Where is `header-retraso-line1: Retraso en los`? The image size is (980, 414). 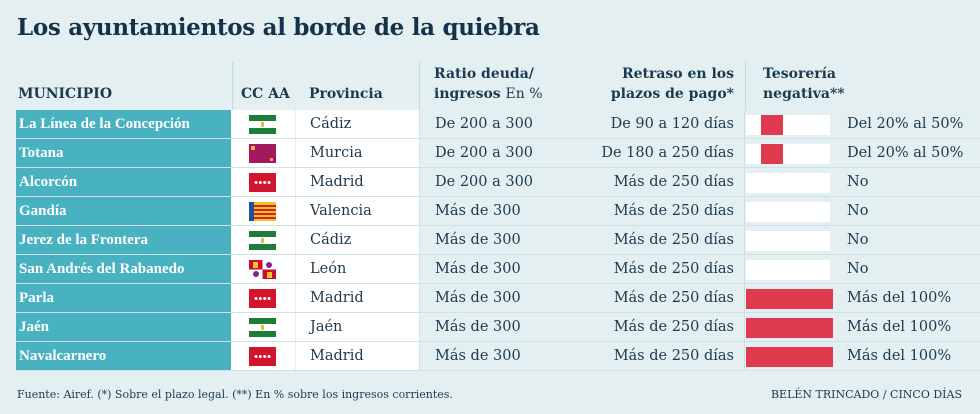 header-retraso-line1: Retraso en los is located at coordinates (677, 74).